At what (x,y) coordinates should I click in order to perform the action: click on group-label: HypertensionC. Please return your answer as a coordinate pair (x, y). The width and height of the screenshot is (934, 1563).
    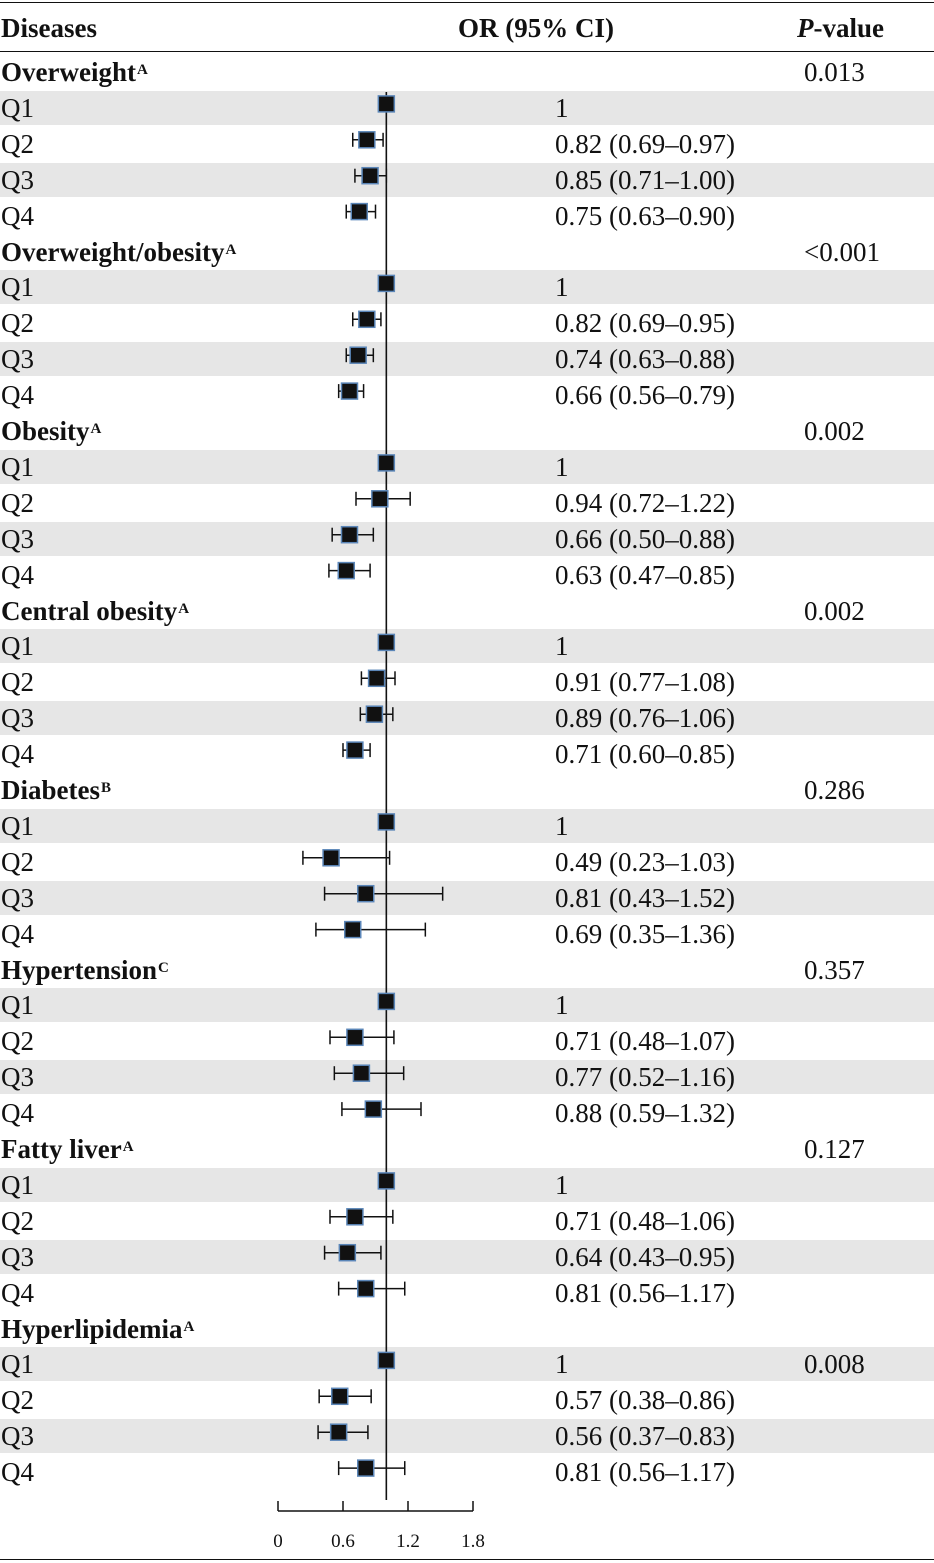
    Looking at the image, I should click on (85, 970).